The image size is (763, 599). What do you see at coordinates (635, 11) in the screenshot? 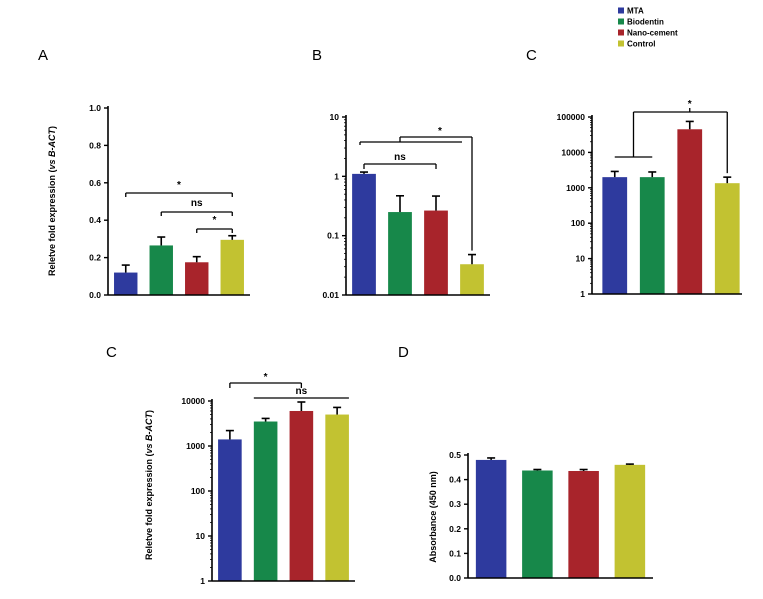
I see `legend-label-0: MTA` at bounding box center [635, 11].